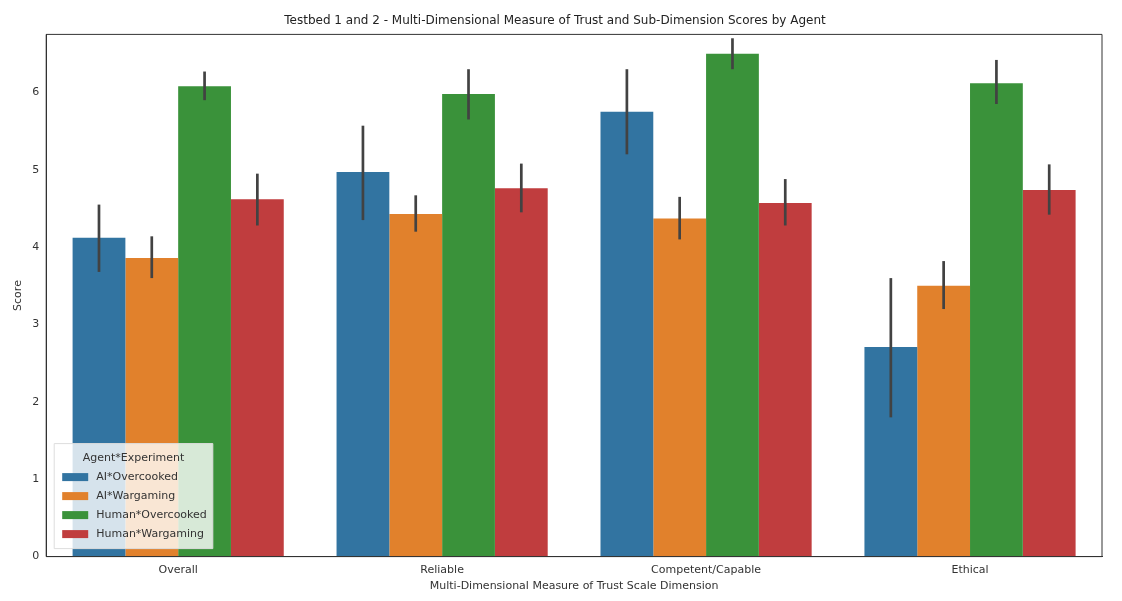 The image size is (1122, 601). I want to click on legend-label: AI*Overcooked, so click(137, 476).